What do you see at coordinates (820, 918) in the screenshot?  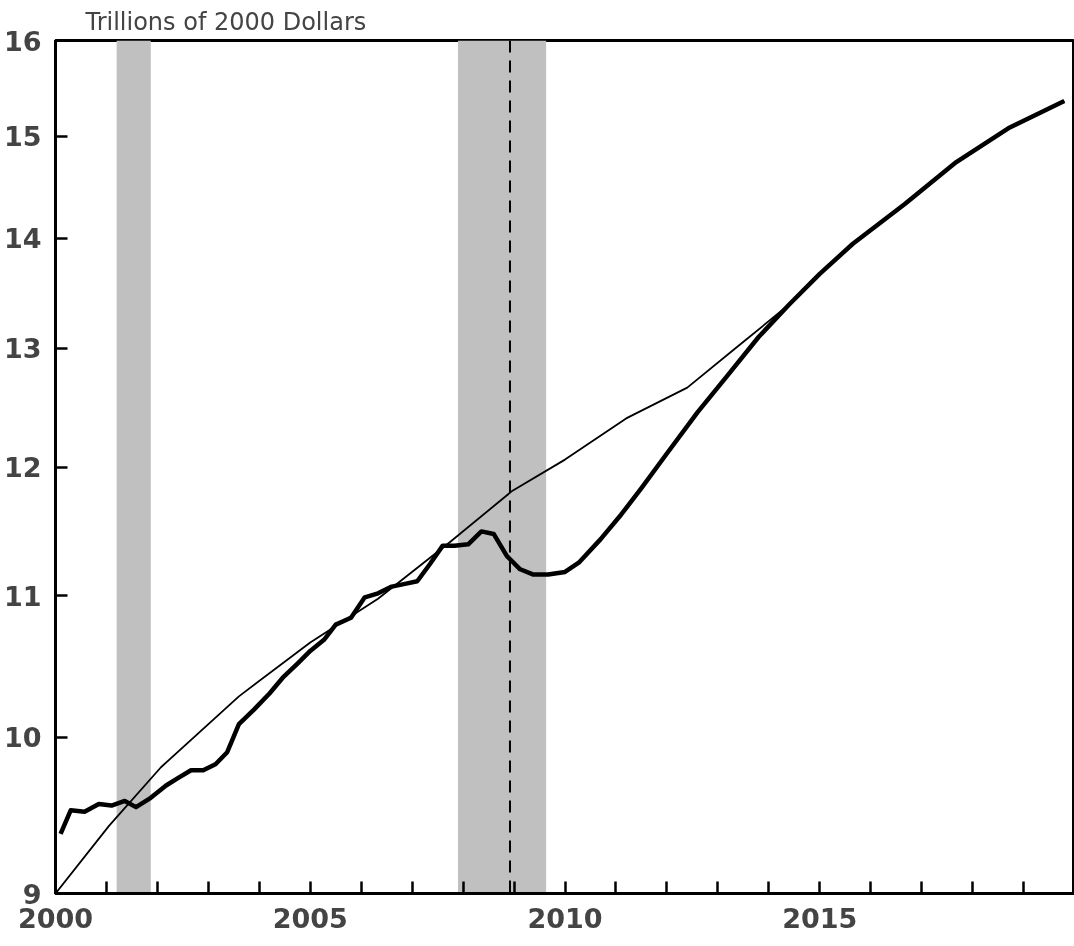 I see `x-tick-label: 2015` at bounding box center [820, 918].